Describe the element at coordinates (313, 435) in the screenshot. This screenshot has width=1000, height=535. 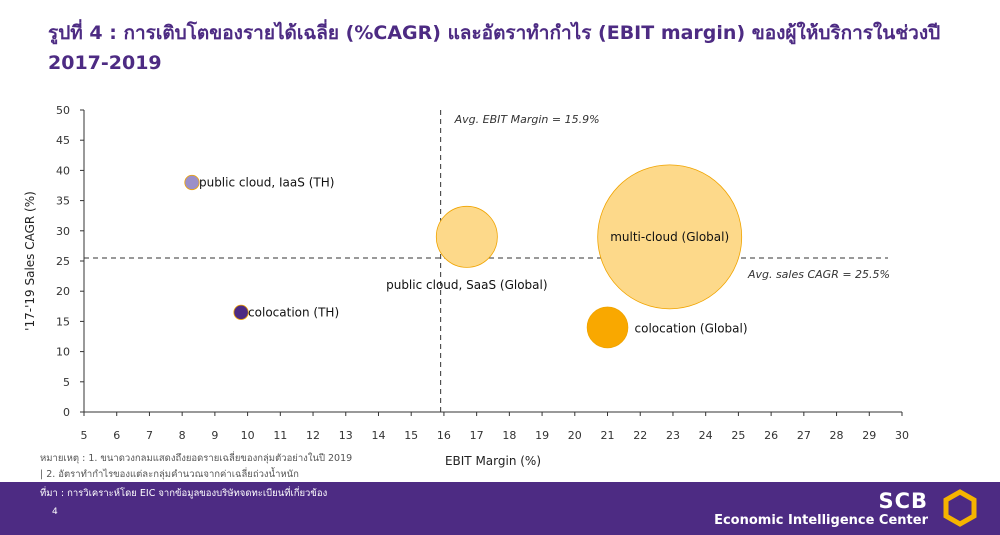
I see `x-tick-label: 12` at that location.